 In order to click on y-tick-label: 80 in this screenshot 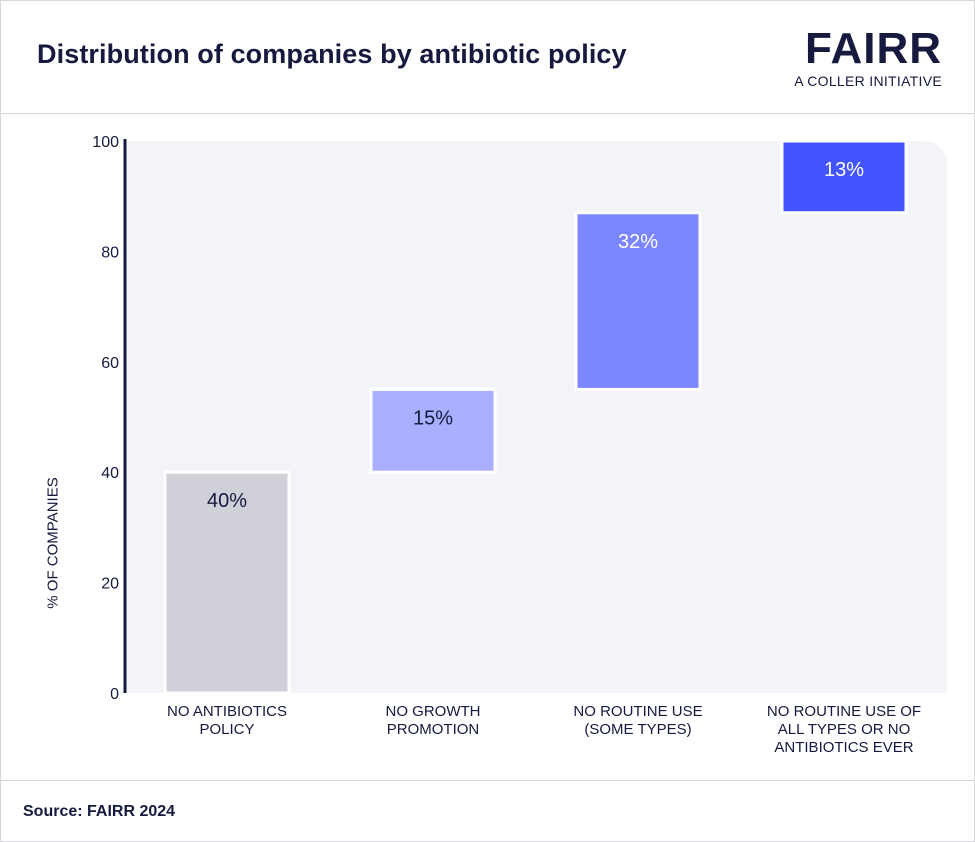, I will do `click(110, 252)`.